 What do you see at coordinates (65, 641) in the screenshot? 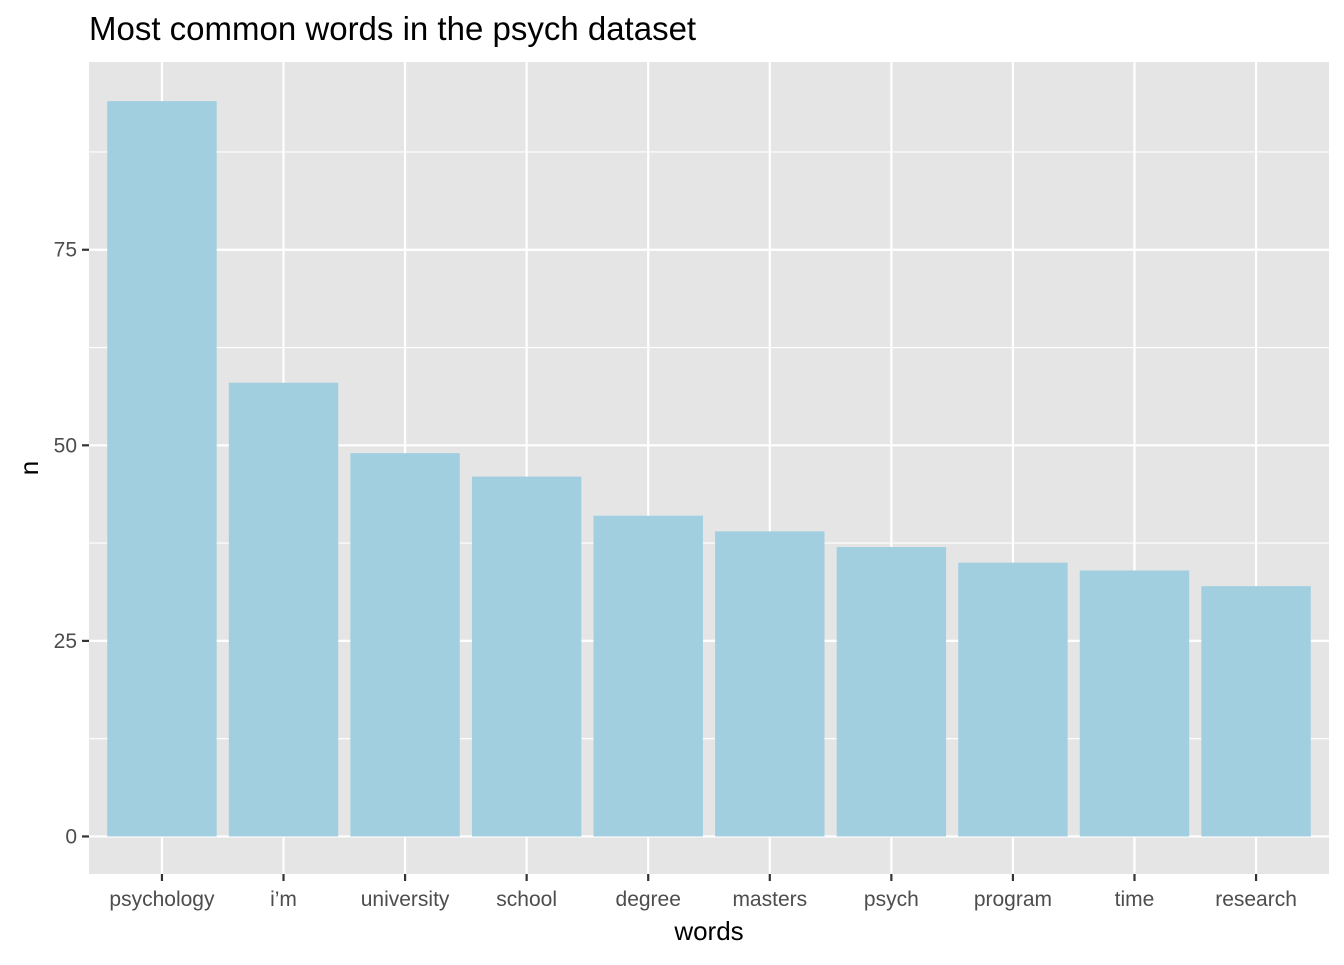
I see `y-tick-label: 25` at bounding box center [65, 641].